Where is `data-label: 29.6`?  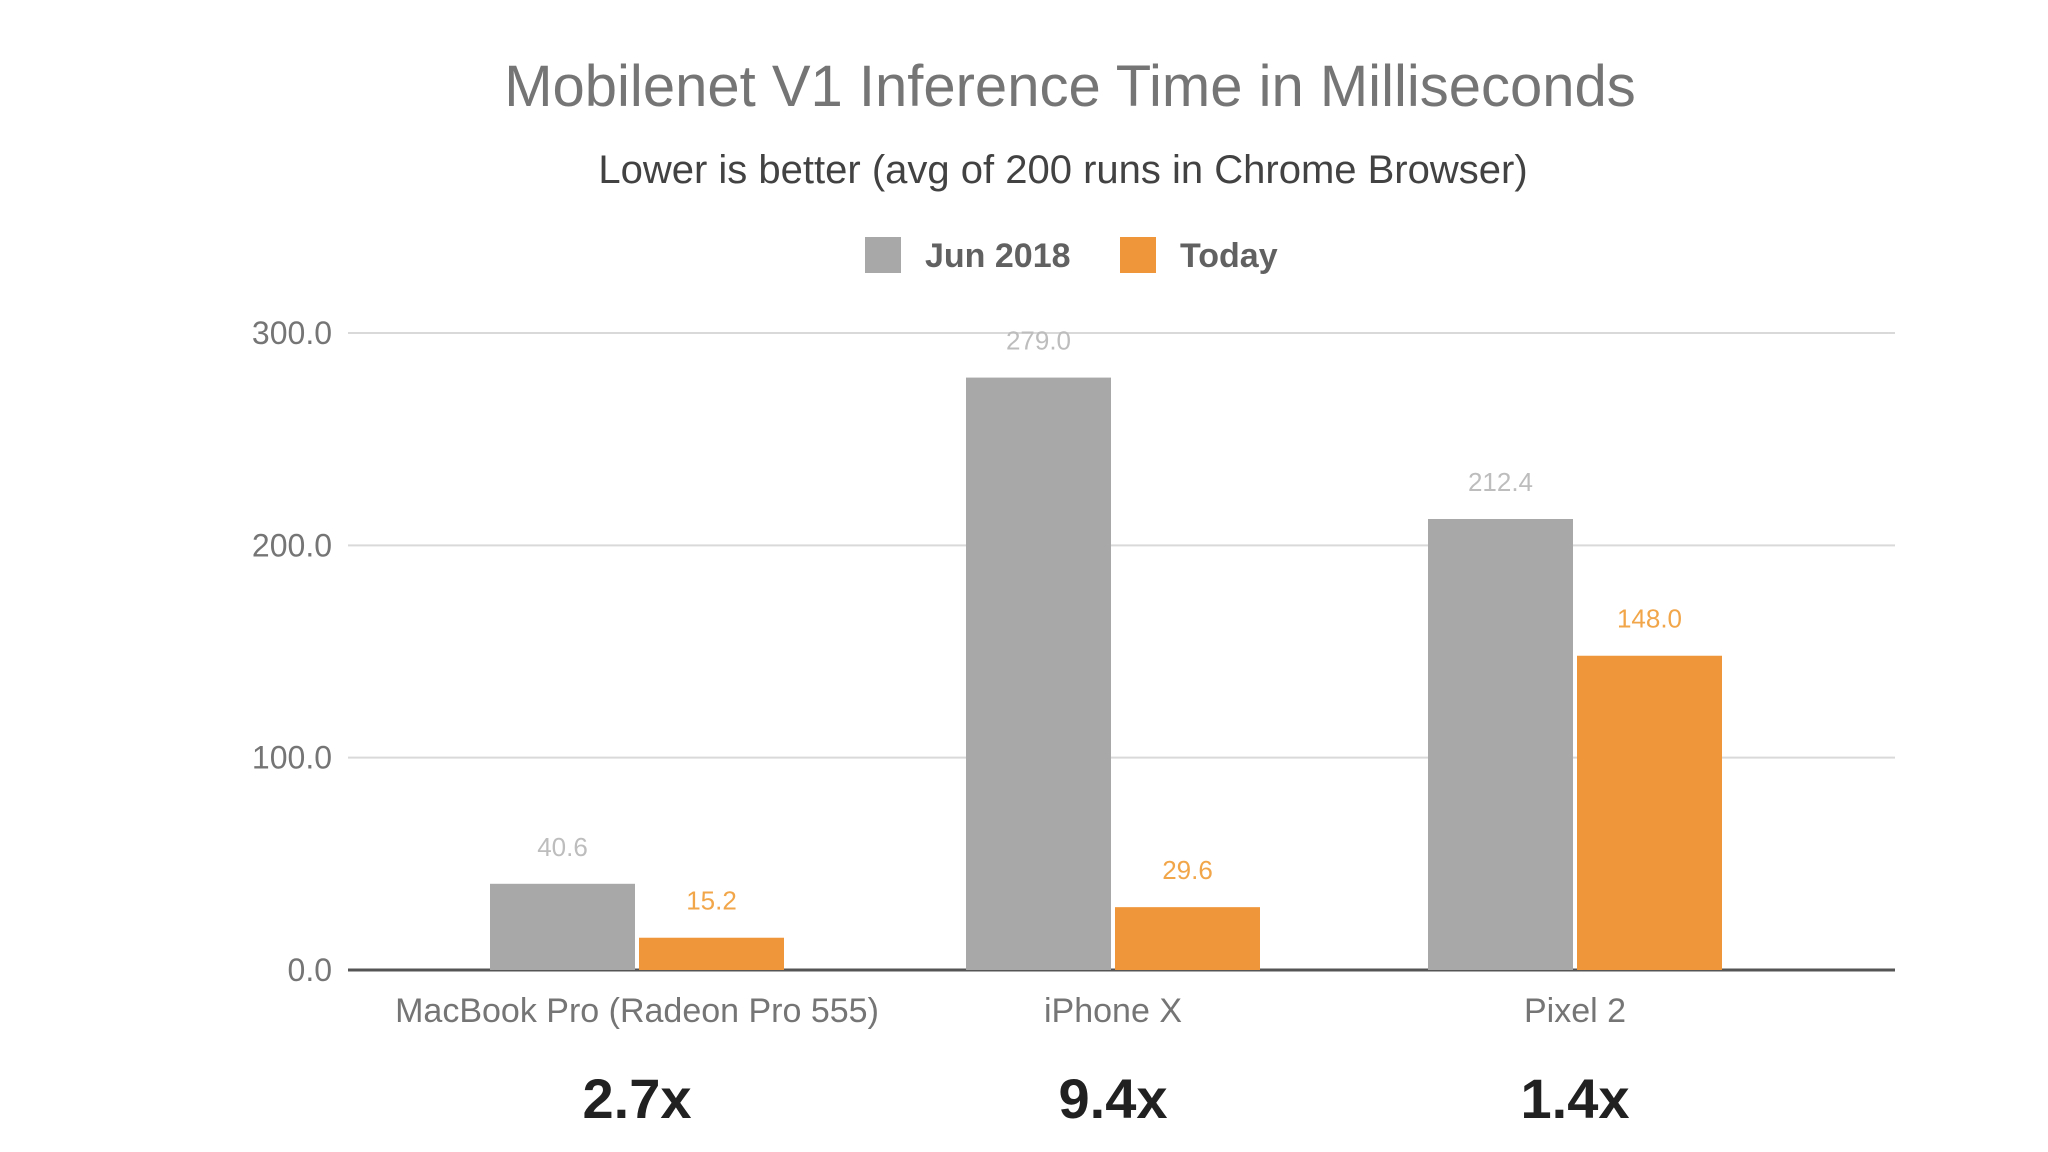
data-label: 29.6 is located at coordinates (1187, 870).